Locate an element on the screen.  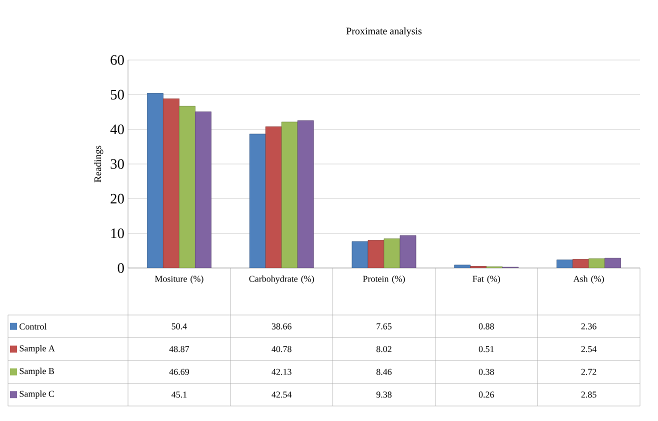
legend-label: Control is located at coordinates (33, 326).